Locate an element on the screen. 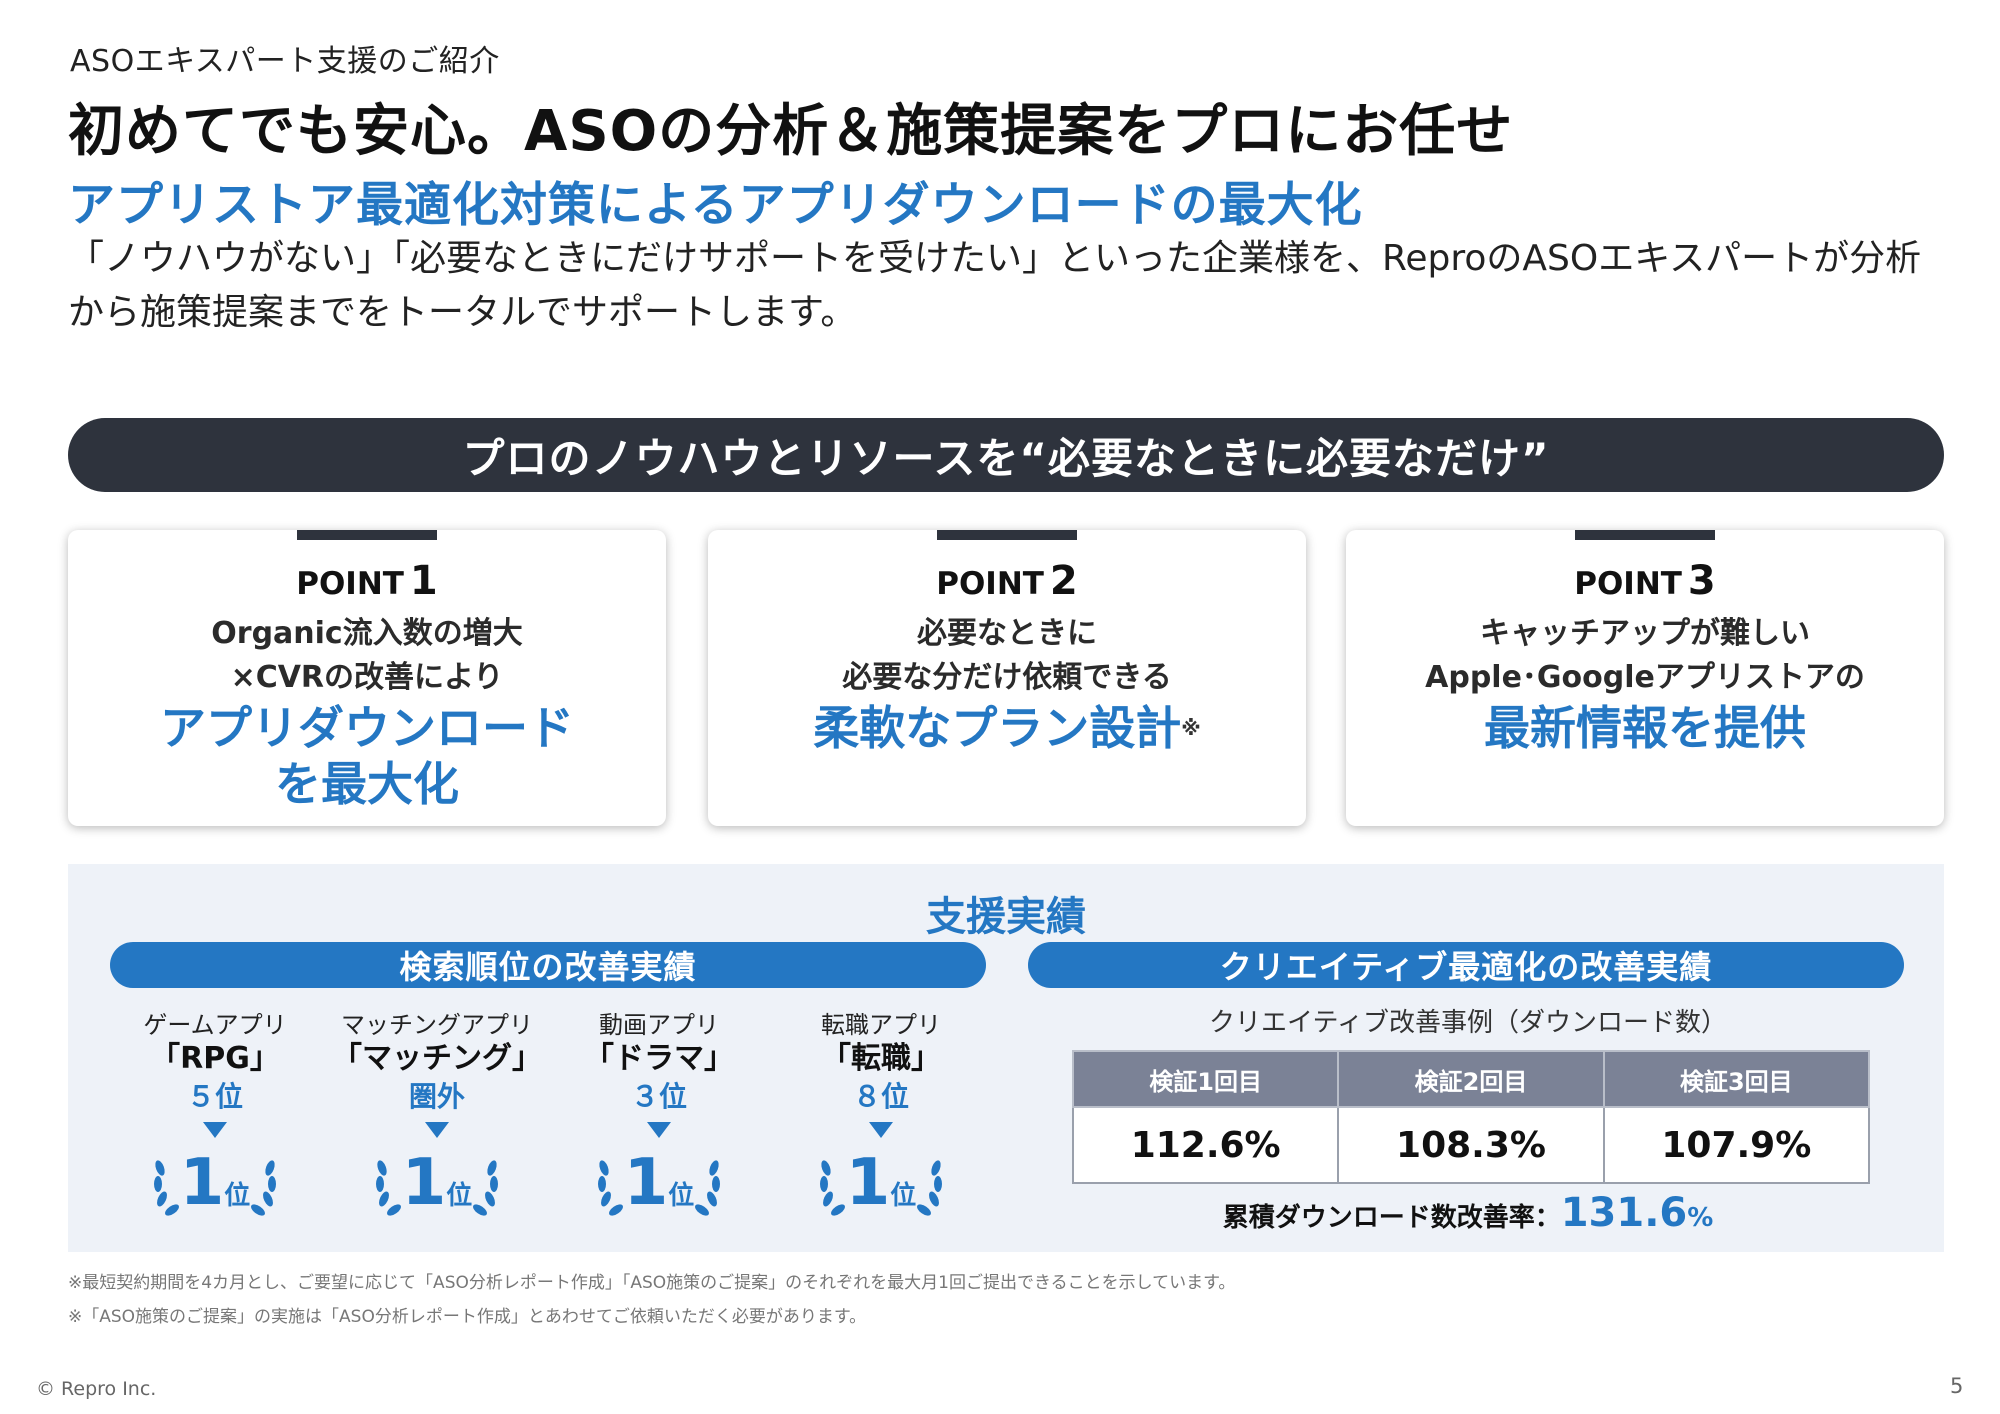 The height and width of the screenshot is (1414, 2000). table-row: 112.6% 108.3% 107.9% is located at coordinates (1471, 1145).